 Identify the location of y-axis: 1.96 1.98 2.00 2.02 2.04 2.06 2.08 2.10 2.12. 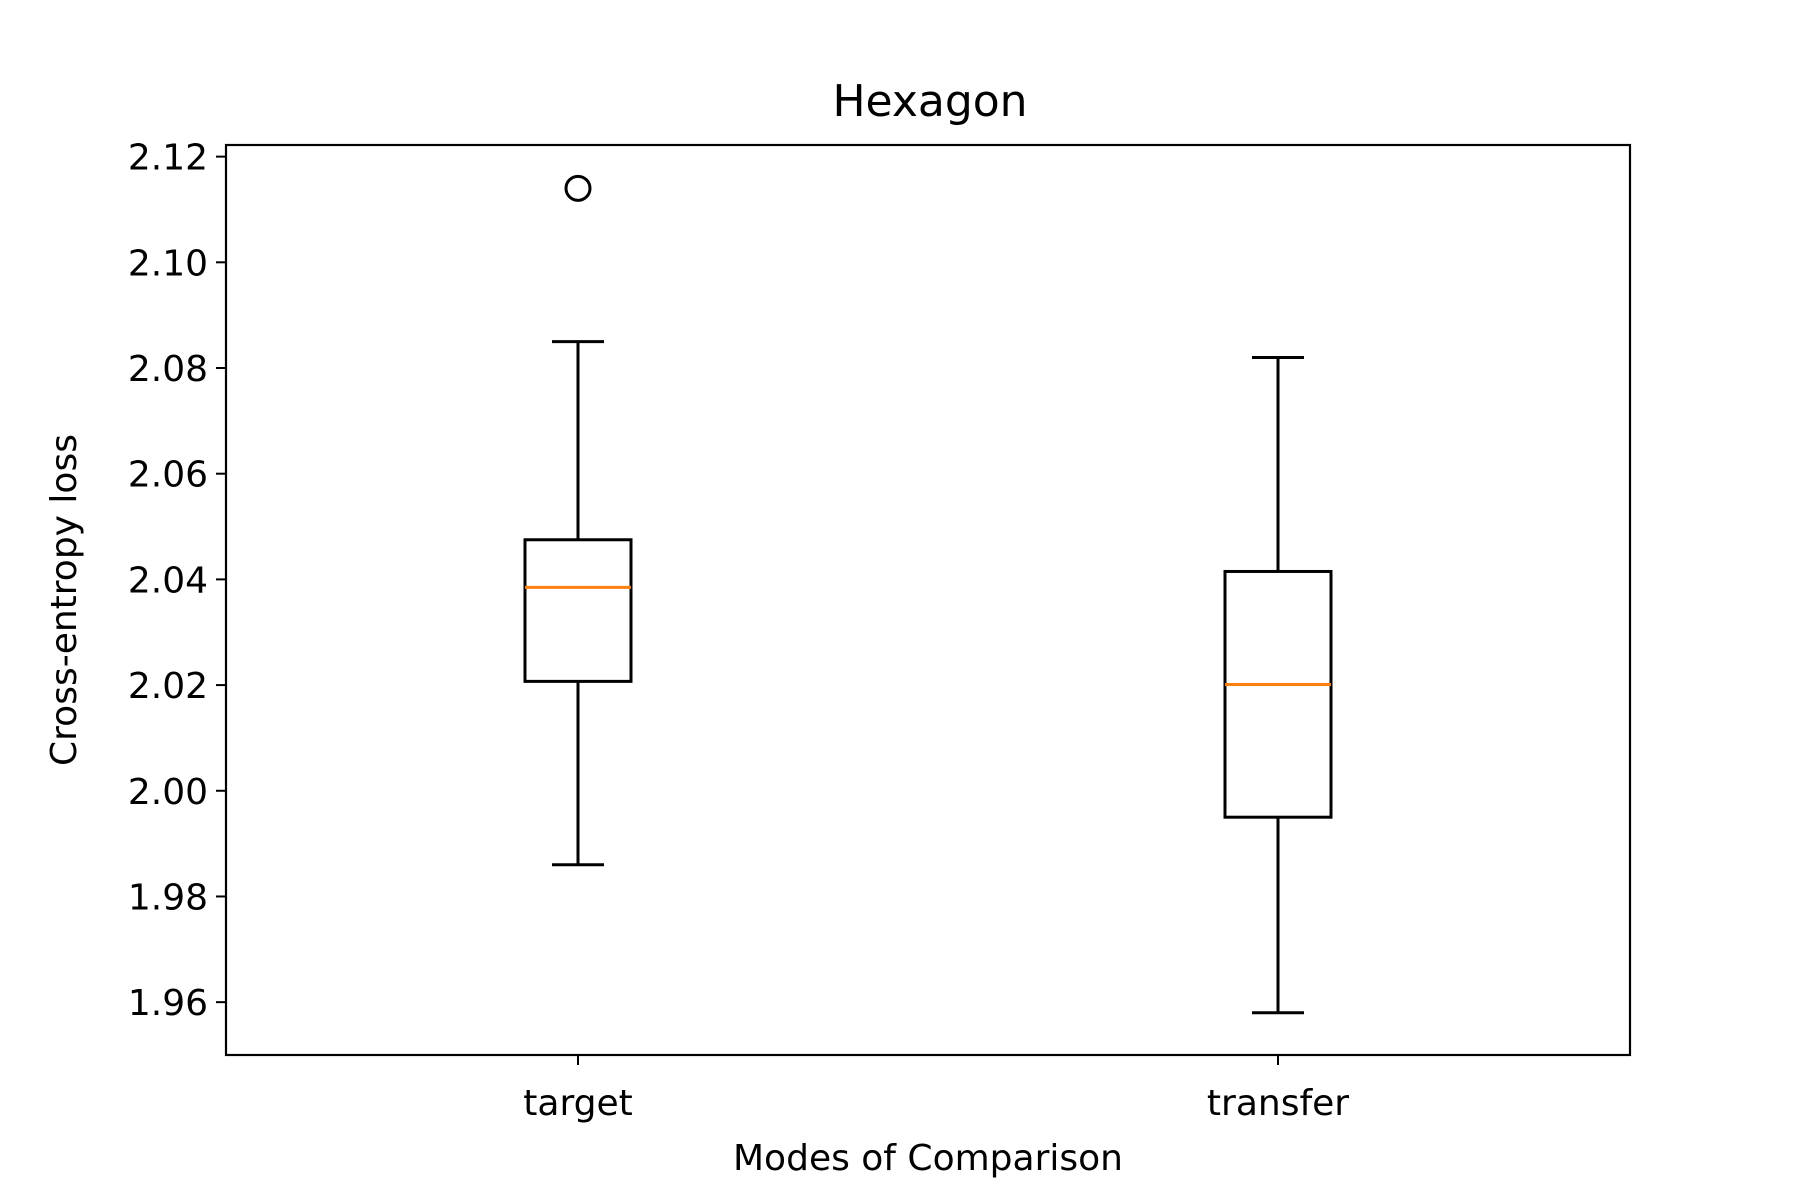
(177, 581).